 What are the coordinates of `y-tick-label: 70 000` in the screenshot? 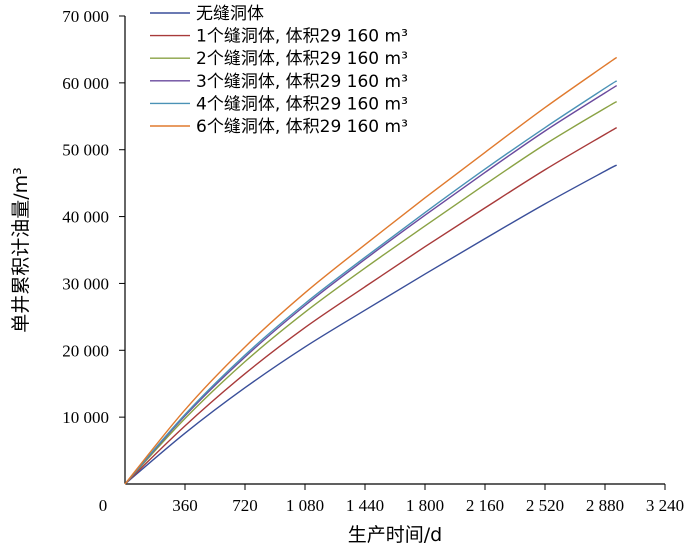 It's located at (85, 16).